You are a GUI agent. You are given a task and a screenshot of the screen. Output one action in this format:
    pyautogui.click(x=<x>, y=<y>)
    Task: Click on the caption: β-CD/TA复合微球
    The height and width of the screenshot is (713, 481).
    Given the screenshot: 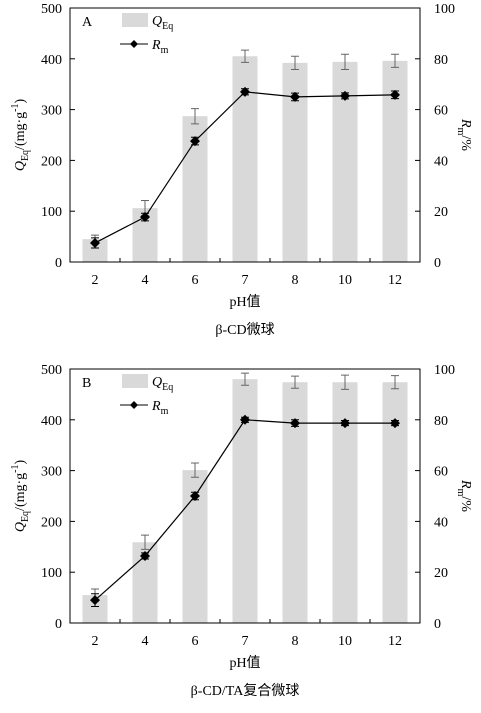 What is the action you would take?
    pyautogui.click(x=245, y=690)
    